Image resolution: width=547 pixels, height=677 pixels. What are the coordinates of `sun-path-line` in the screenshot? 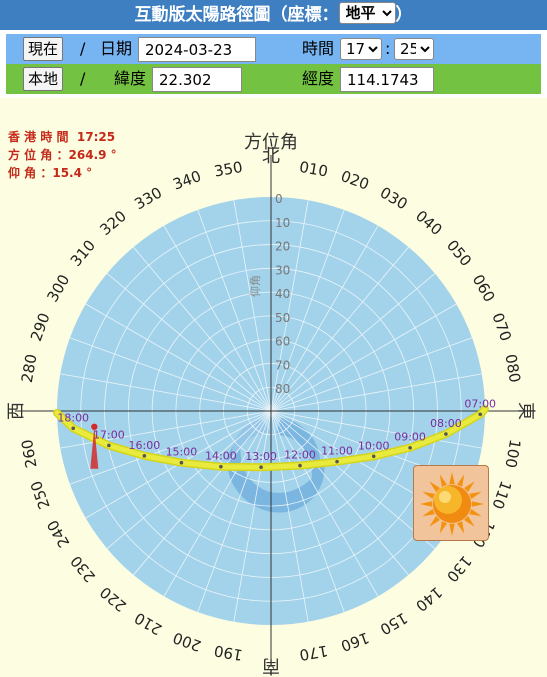 It's located at (271, 438).